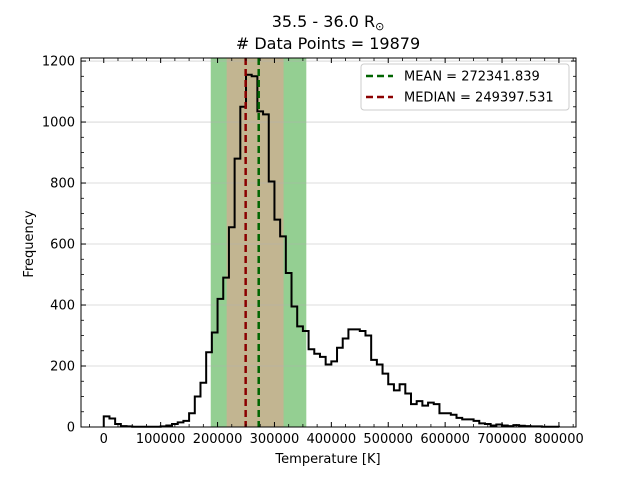  I want to click on statistic-lines, so click(252, 242).